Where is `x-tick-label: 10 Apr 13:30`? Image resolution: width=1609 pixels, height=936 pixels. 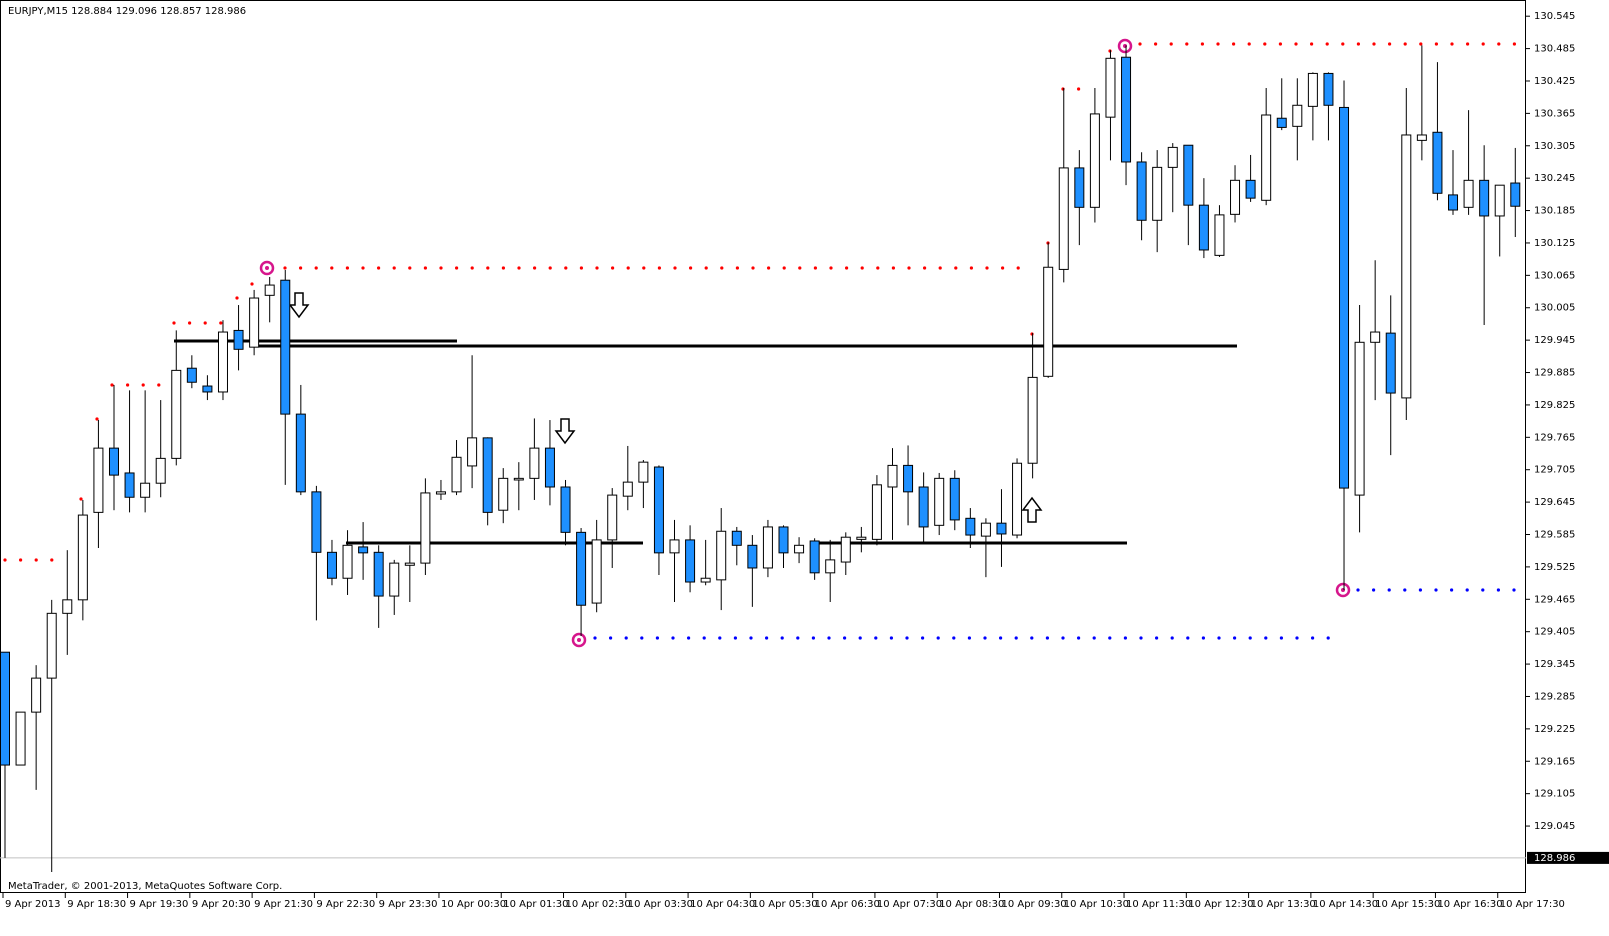
x-tick-label: 10 Apr 13:30 is located at coordinates (1283, 904).